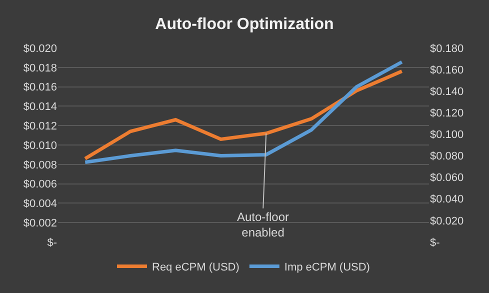  I want to click on legend-label: Req eCPM (USD), so click(196, 267).